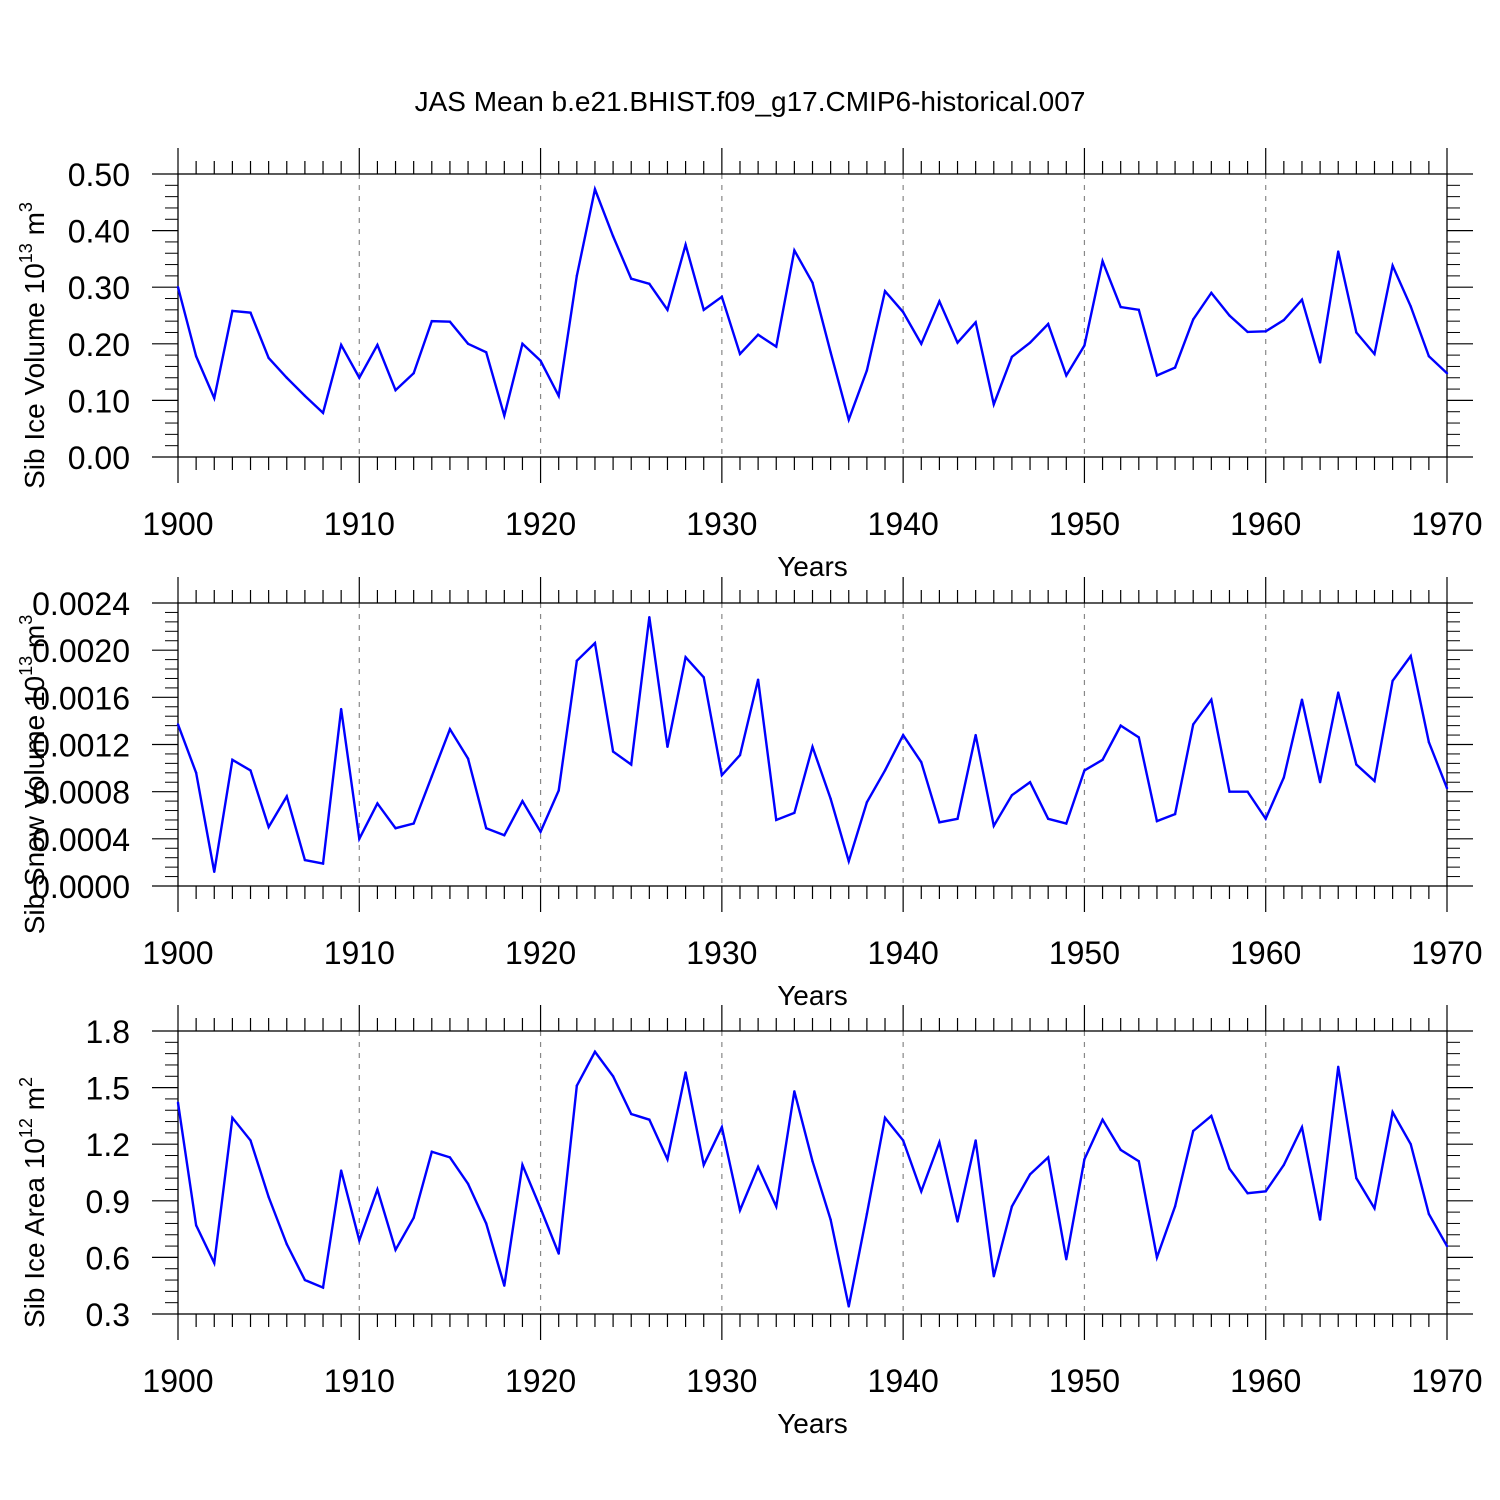 The width and height of the screenshot is (1500, 1500). What do you see at coordinates (504, 1285) in the screenshot?
I see `data-point-1918` at bounding box center [504, 1285].